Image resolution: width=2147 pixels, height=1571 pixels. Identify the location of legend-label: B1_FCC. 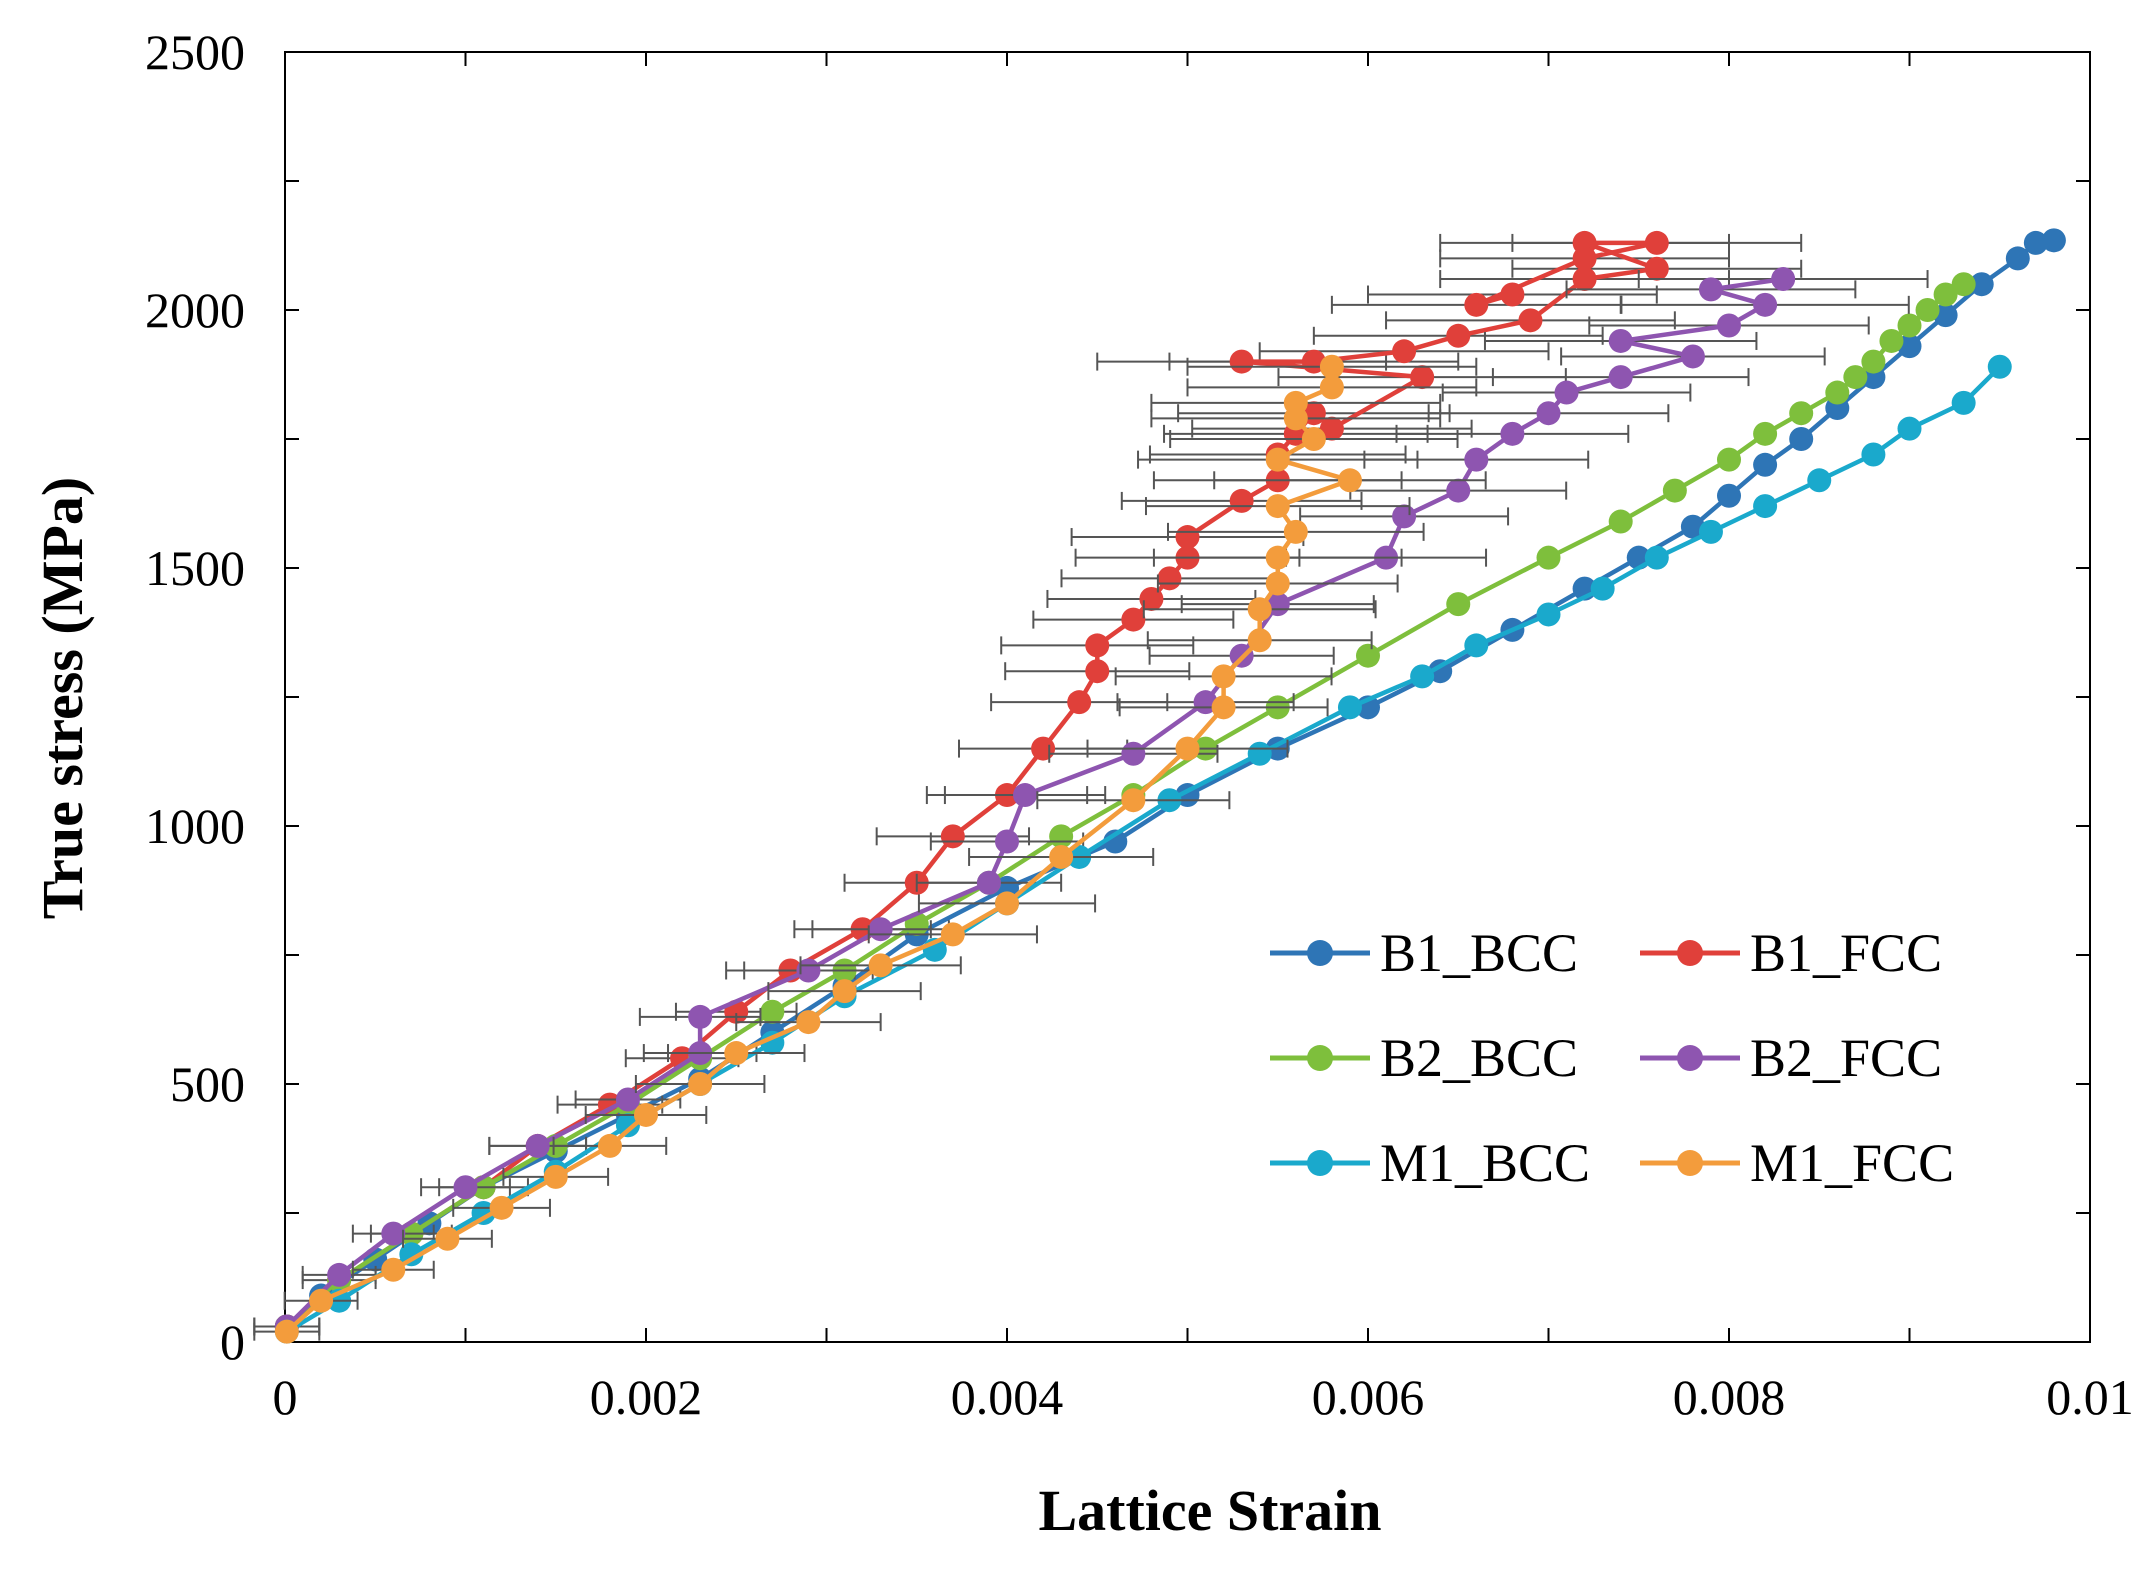
(1846, 953).